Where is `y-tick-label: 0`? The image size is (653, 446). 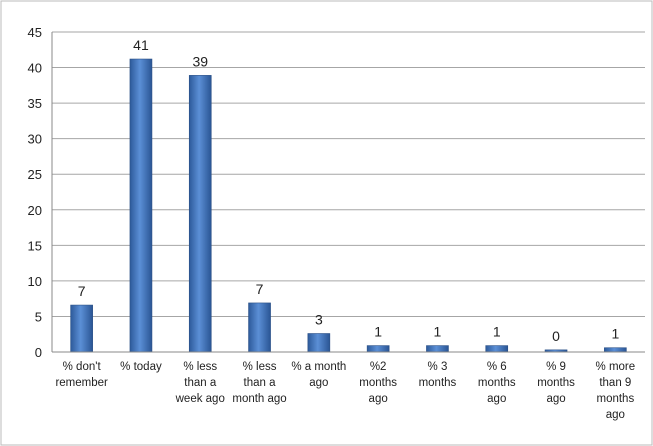
y-tick-label: 0 is located at coordinates (38, 352).